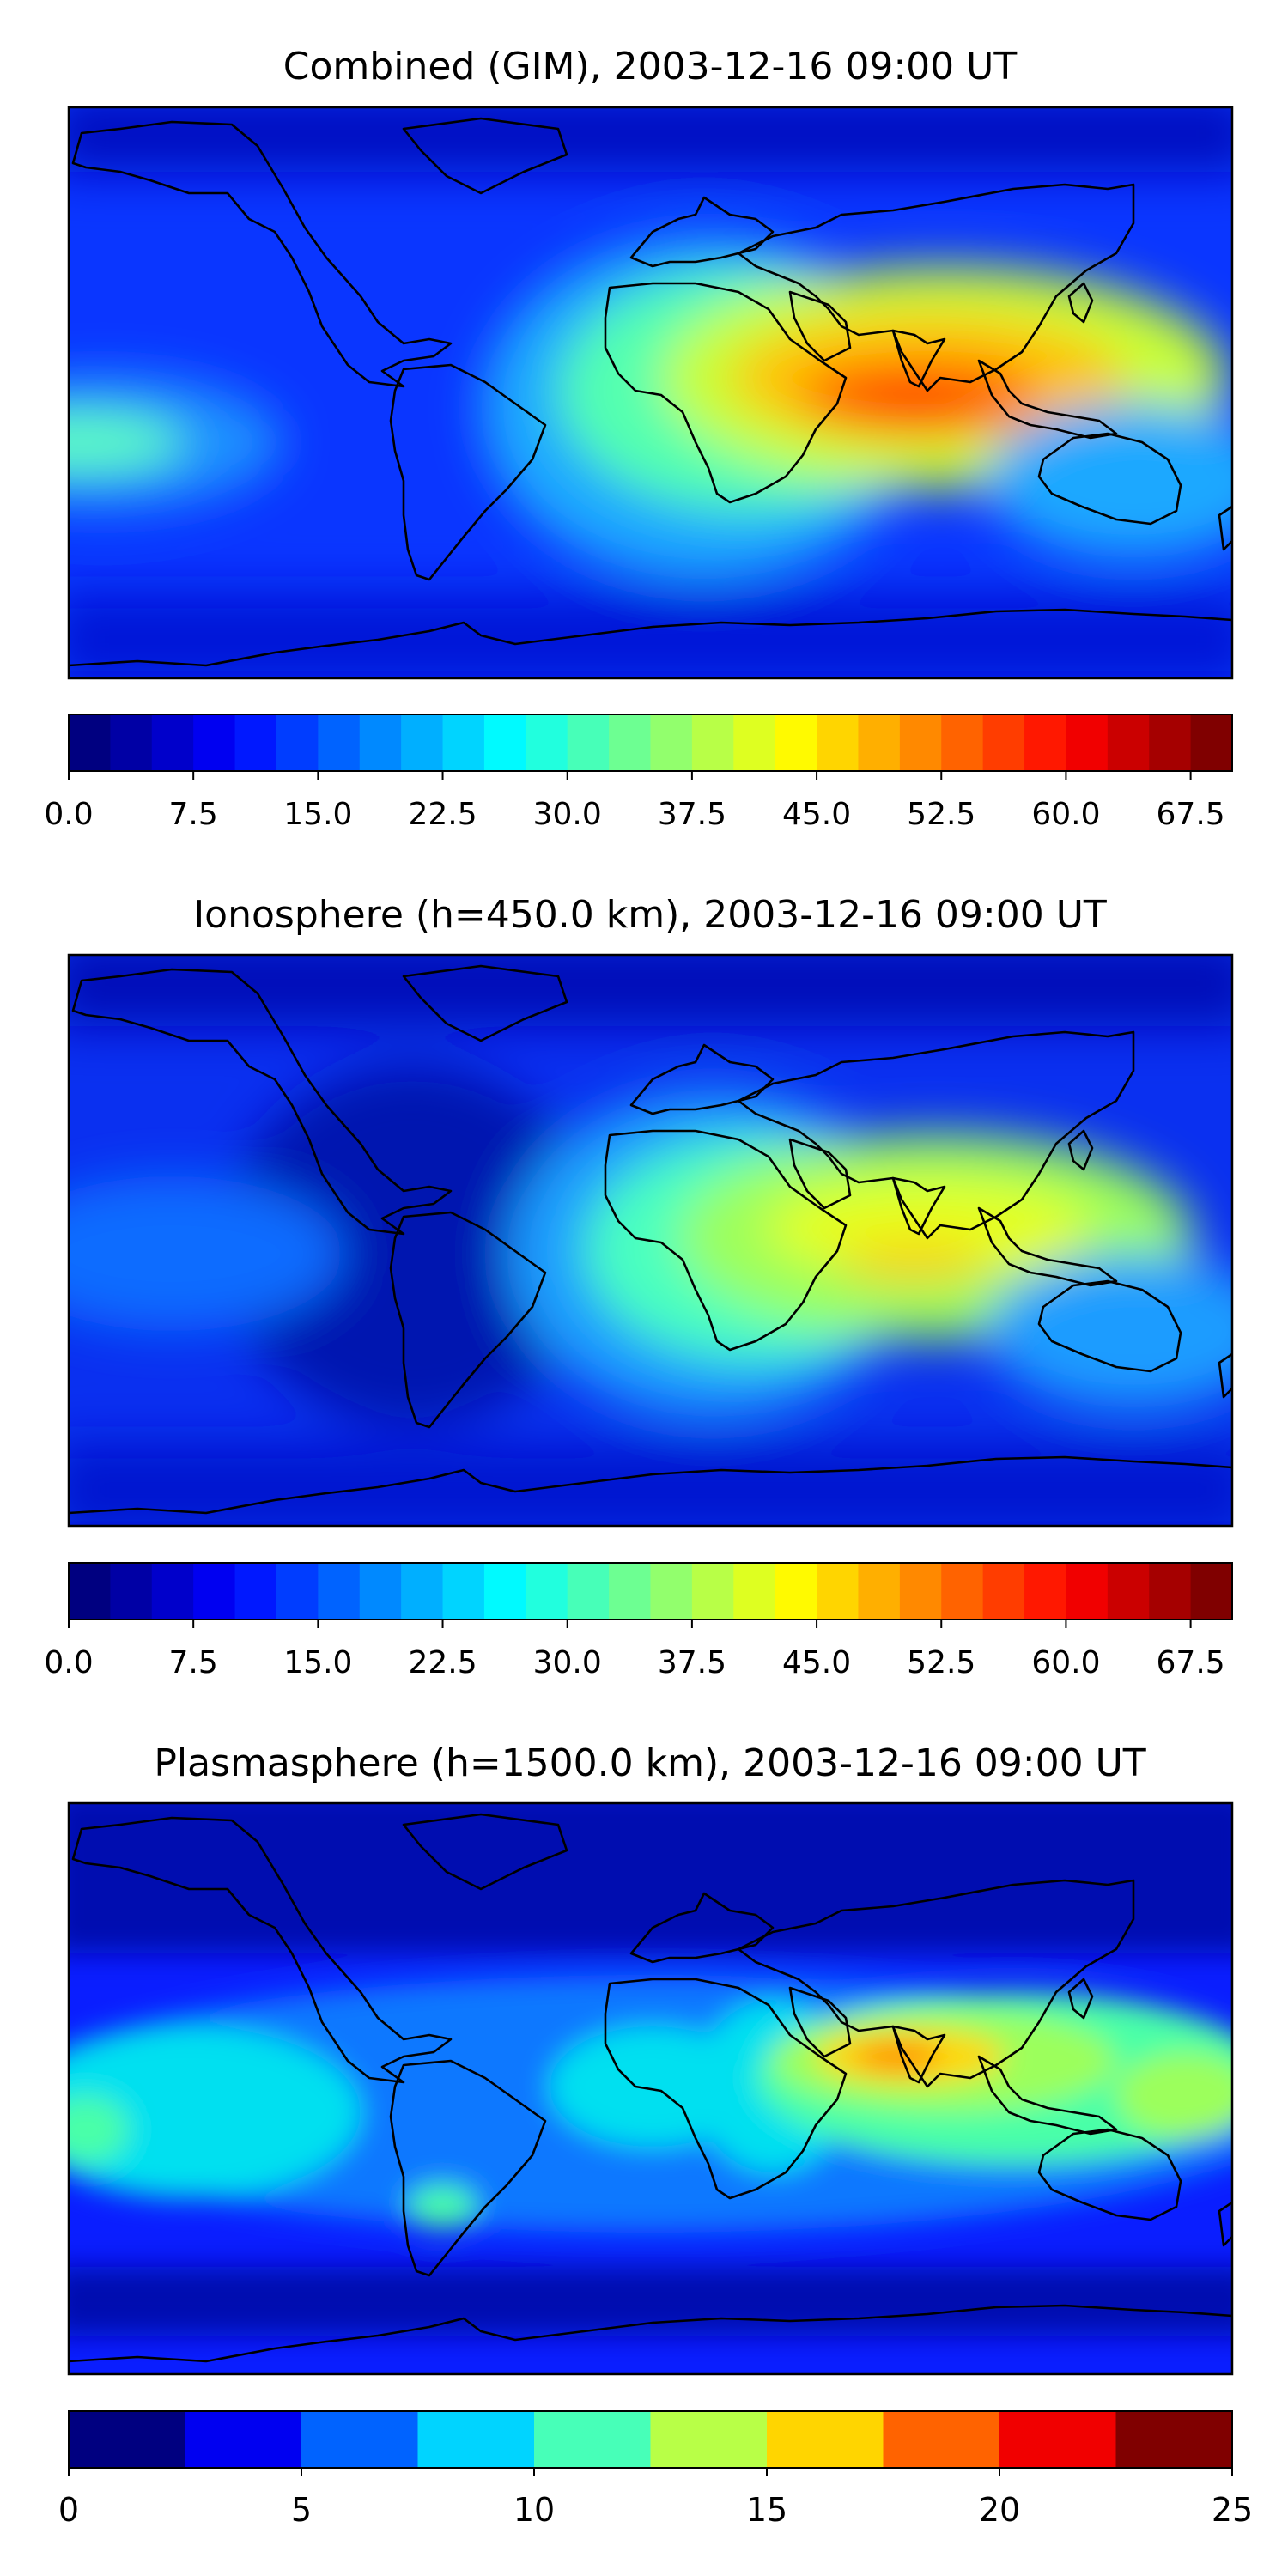 This screenshot has height=2576, width=1288. What do you see at coordinates (651, 991) in the screenshot?
I see `field-polar-north` at bounding box center [651, 991].